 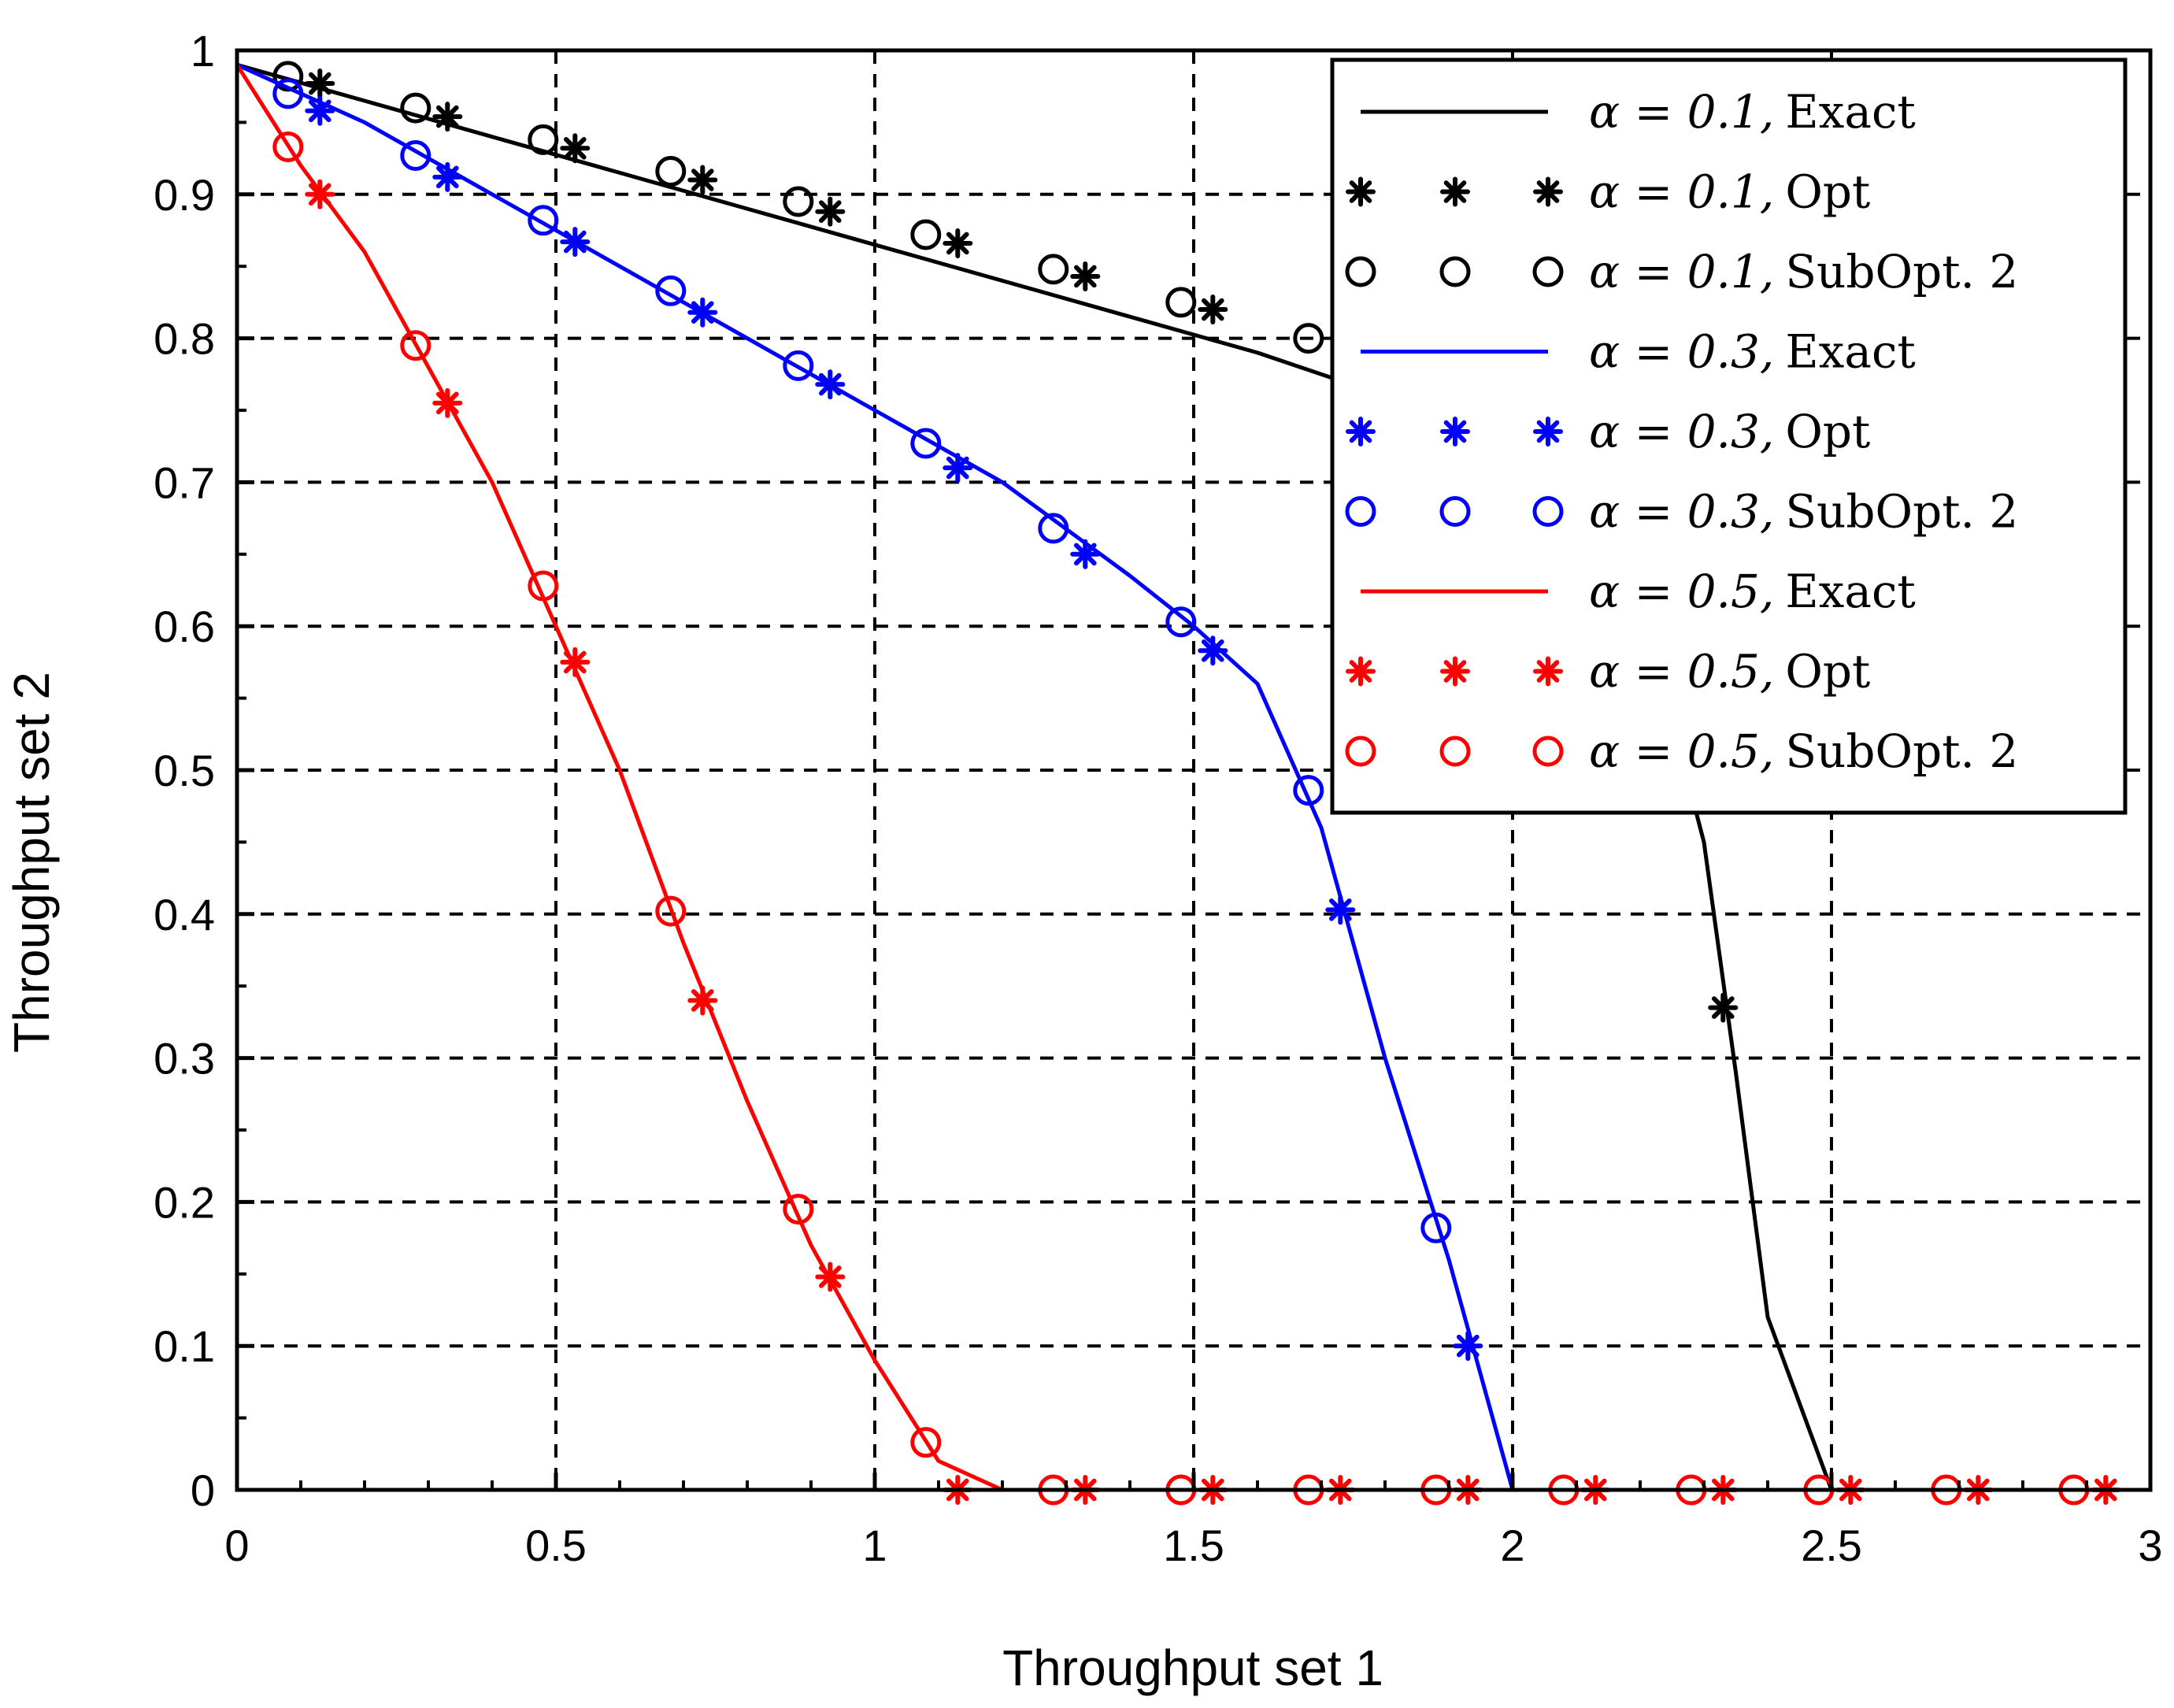 I want to click on y-tick-label-4: 0.4, so click(x=184, y=914).